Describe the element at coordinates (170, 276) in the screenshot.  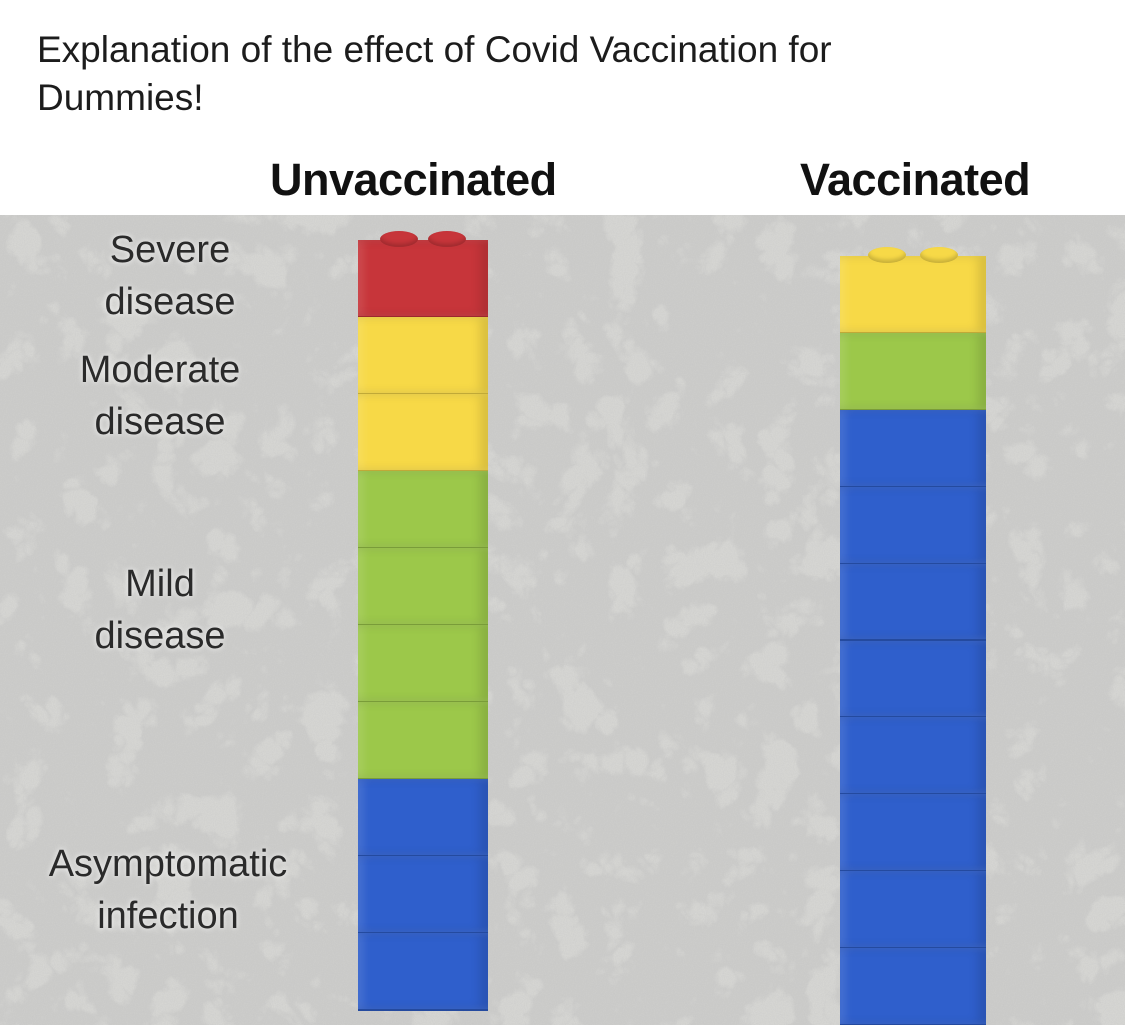
I see `severe-disease-label: Severe disease` at that location.